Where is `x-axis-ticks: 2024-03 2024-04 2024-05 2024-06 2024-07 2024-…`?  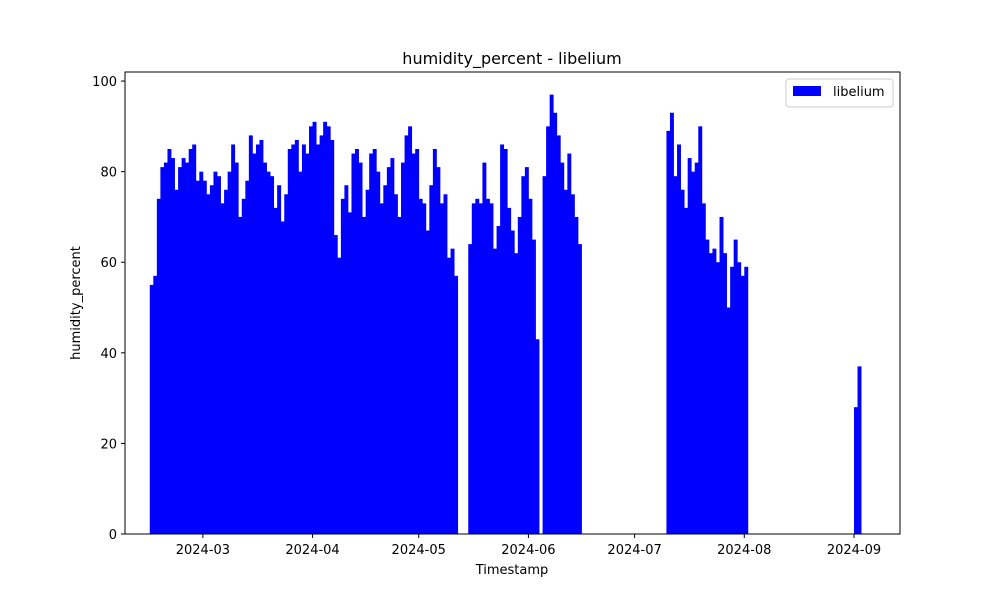 x-axis-ticks: 2024-03 2024-04 2024-05 2024-06 2024-07 2024-… is located at coordinates (528, 546).